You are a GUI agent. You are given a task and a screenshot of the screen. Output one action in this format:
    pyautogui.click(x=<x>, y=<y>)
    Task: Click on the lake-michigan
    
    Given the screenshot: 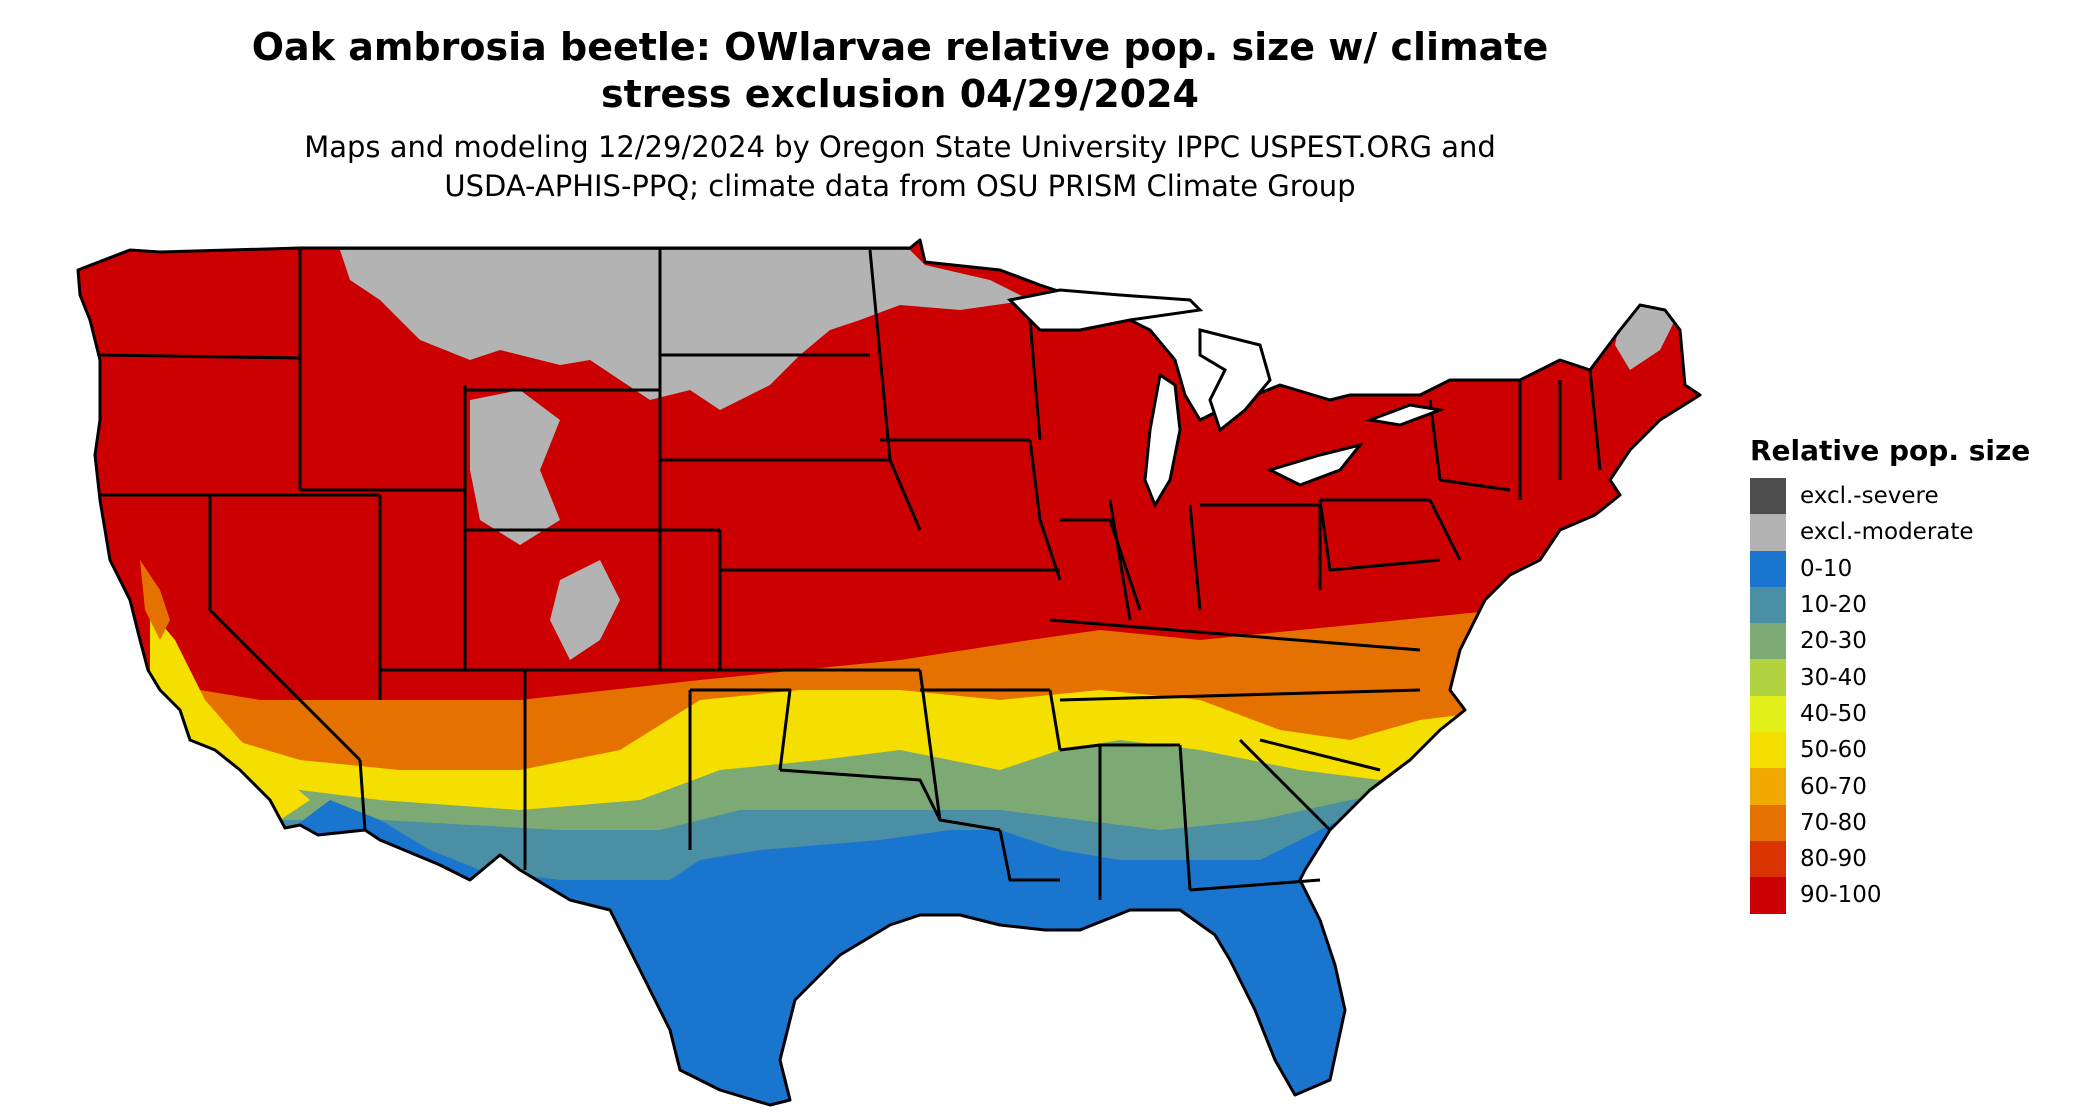 What is the action you would take?
    pyautogui.click(x=1162, y=440)
    